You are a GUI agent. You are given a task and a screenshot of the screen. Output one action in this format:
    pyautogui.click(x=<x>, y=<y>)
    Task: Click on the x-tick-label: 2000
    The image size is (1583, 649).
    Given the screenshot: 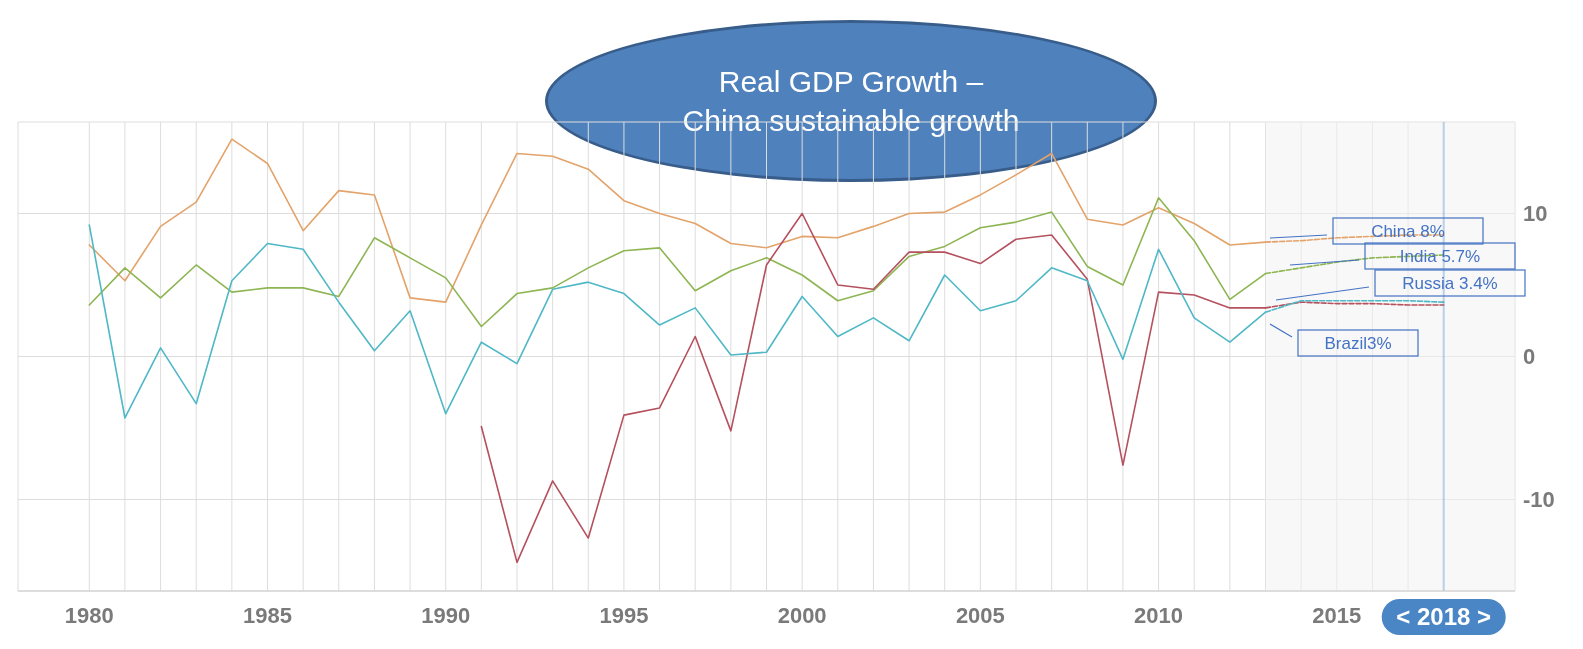 What is the action you would take?
    pyautogui.click(x=802, y=615)
    